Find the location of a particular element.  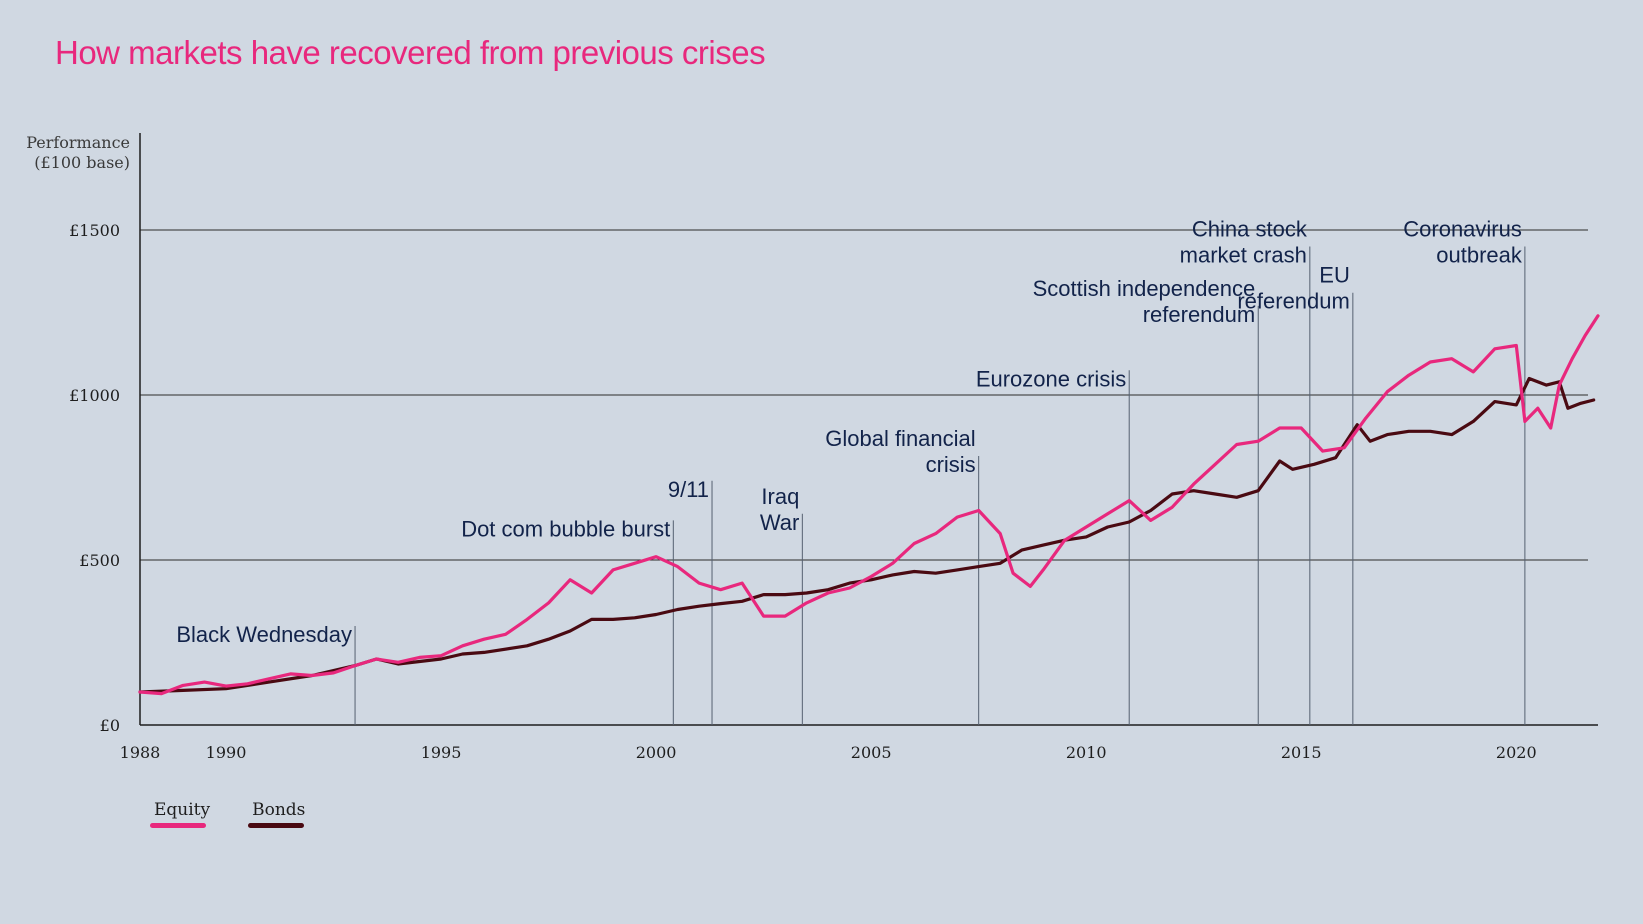

x-tick-label: 2000 is located at coordinates (656, 752).